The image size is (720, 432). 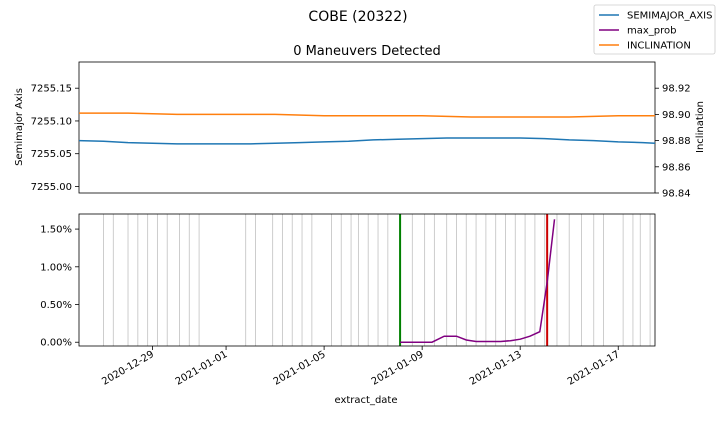 I want to click on y2-tick-label: 98.92, so click(x=676, y=89).